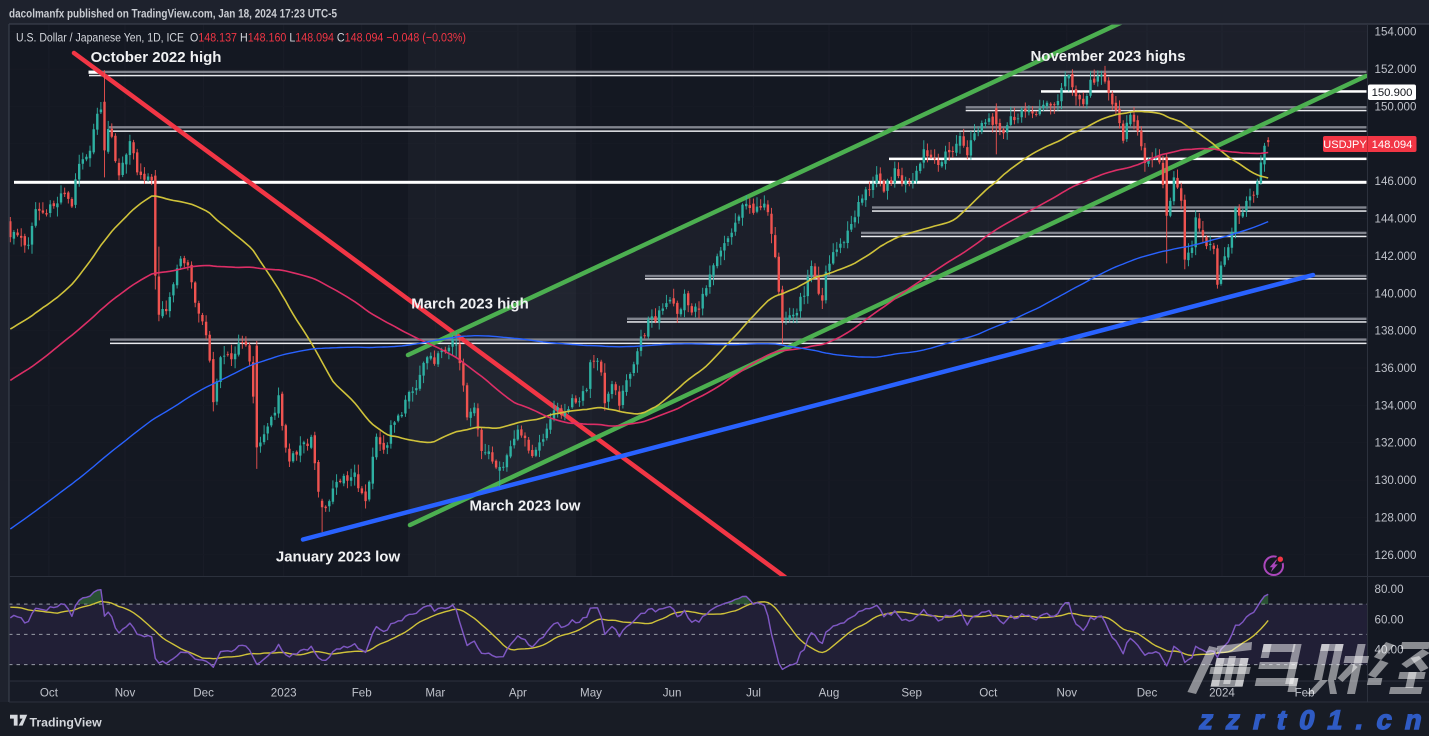  I want to click on svg-text: January 2023 low, so click(338, 557).